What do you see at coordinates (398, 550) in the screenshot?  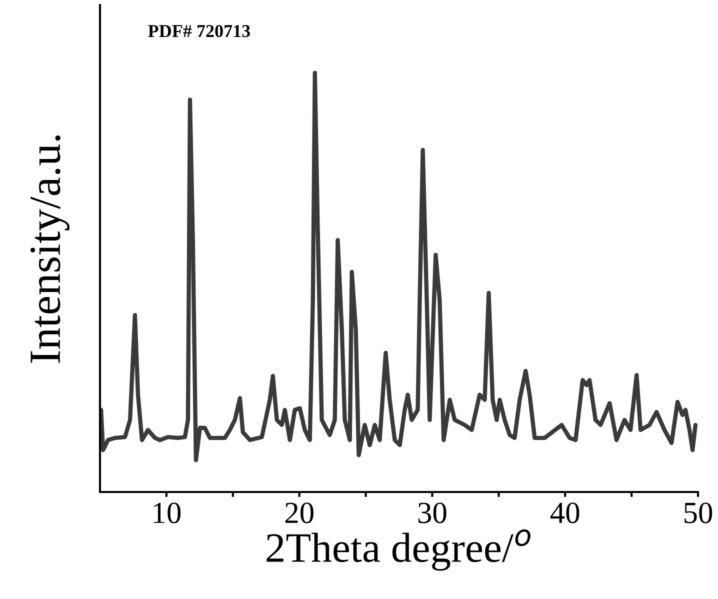 I see `x-axis-title: 2Theta degree/$^{o}$` at bounding box center [398, 550].